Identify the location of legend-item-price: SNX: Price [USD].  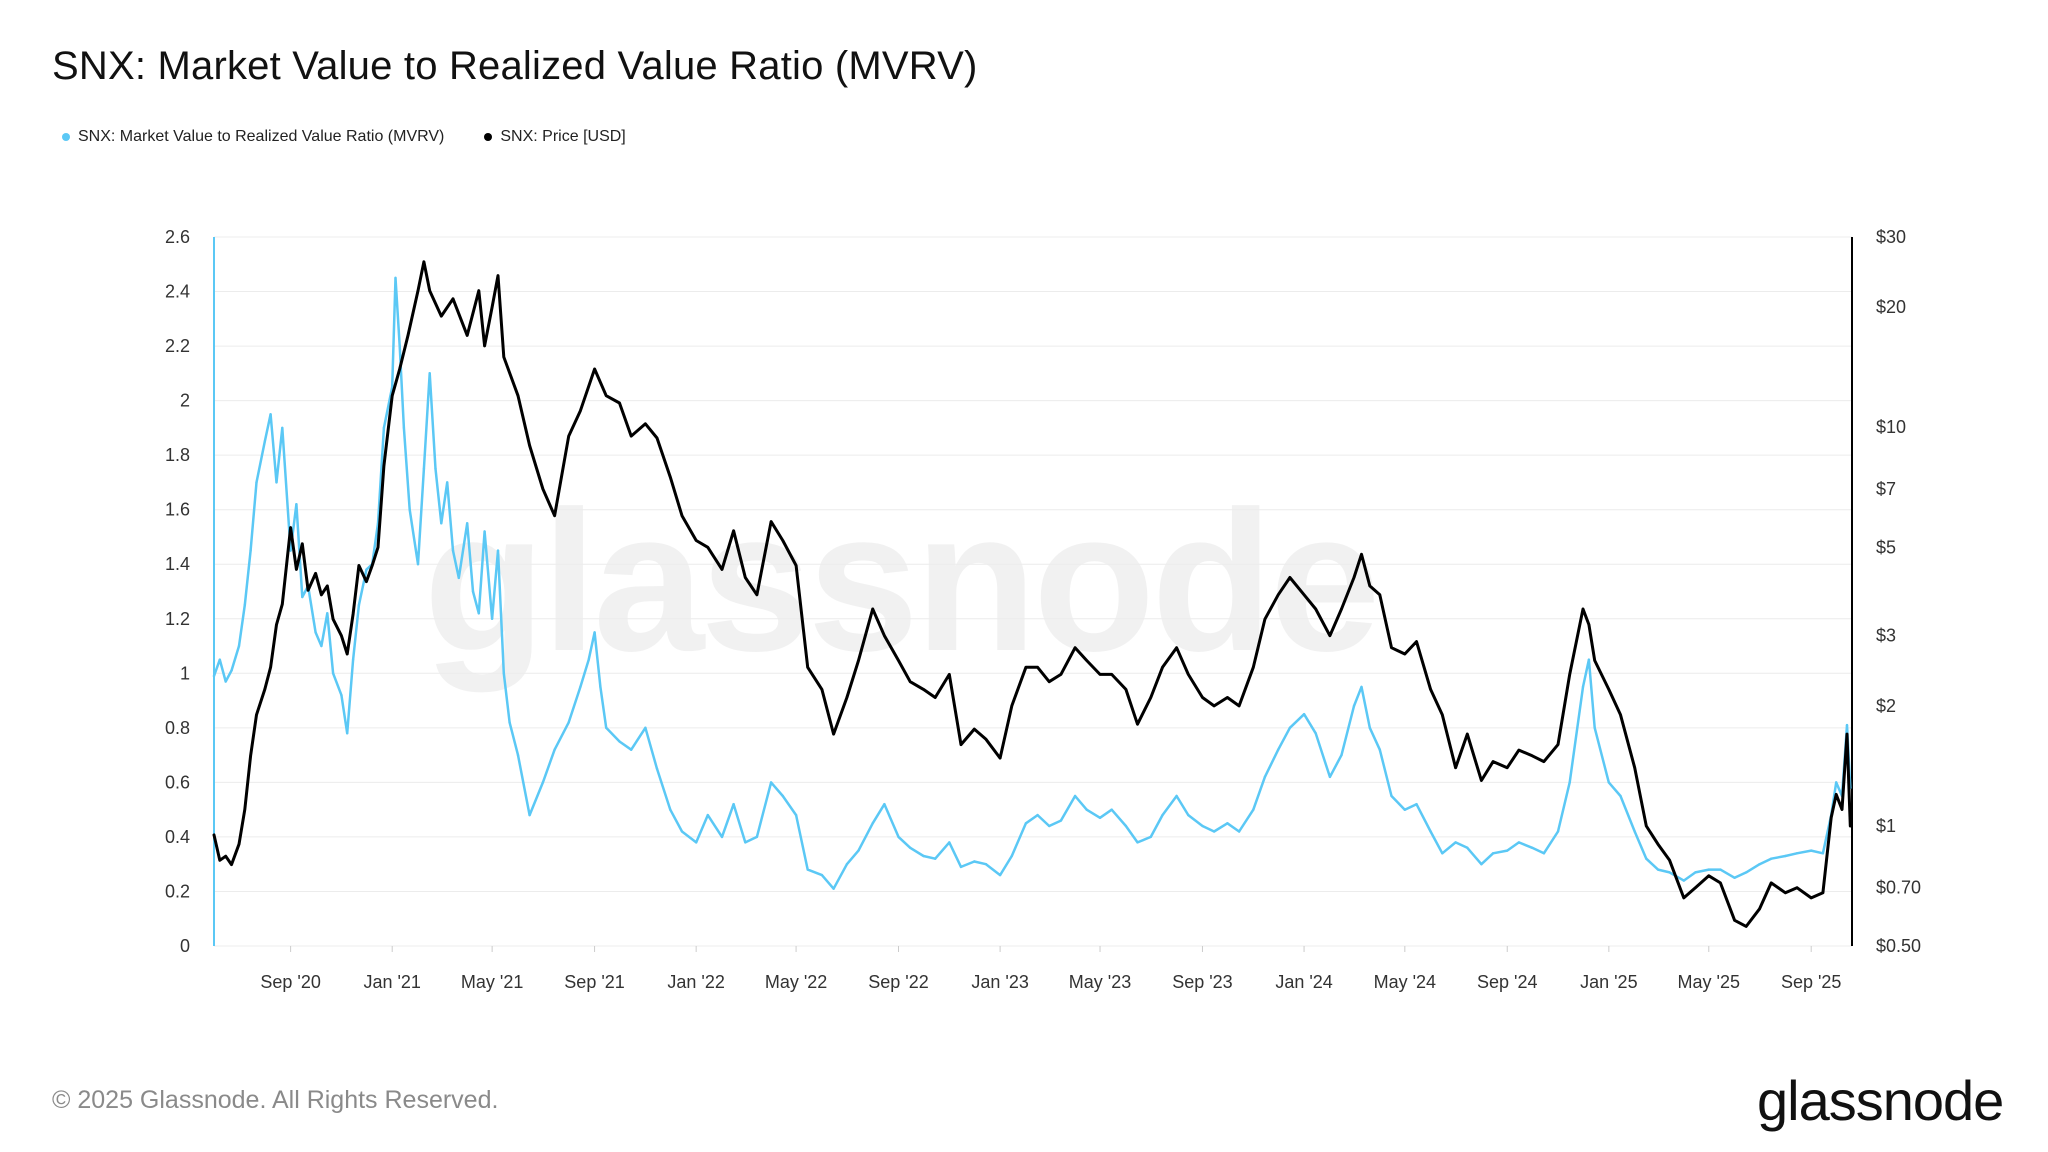
(555, 137).